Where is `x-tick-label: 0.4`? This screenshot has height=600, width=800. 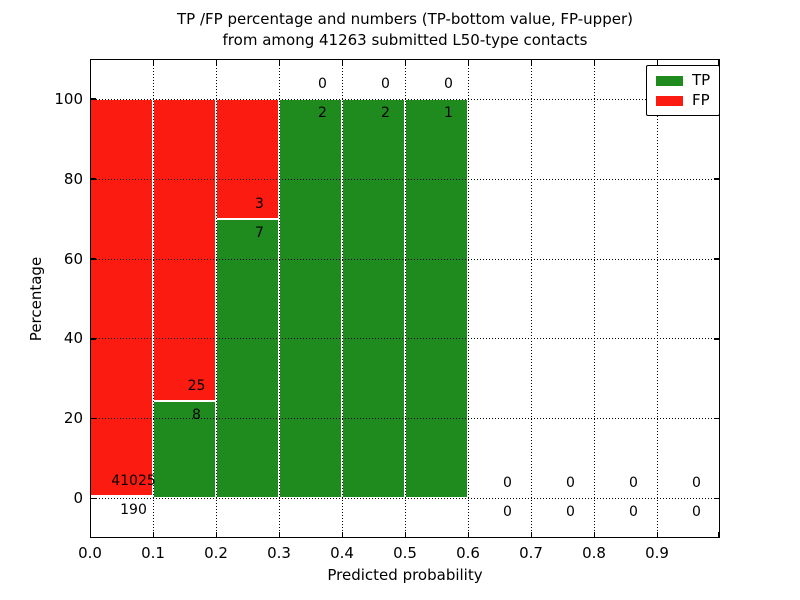
x-tick-label: 0.4 is located at coordinates (342, 553).